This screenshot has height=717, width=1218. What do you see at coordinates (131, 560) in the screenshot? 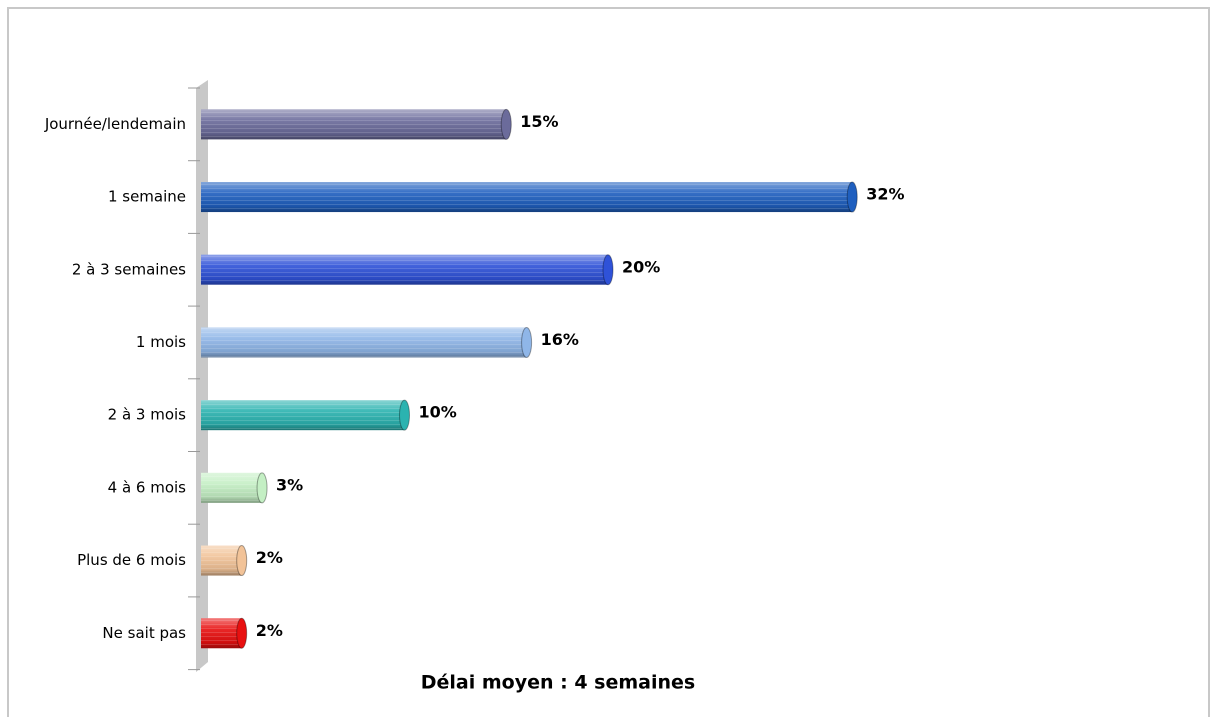
I see `y-tick-label: Plus de 6 mois` at bounding box center [131, 560].